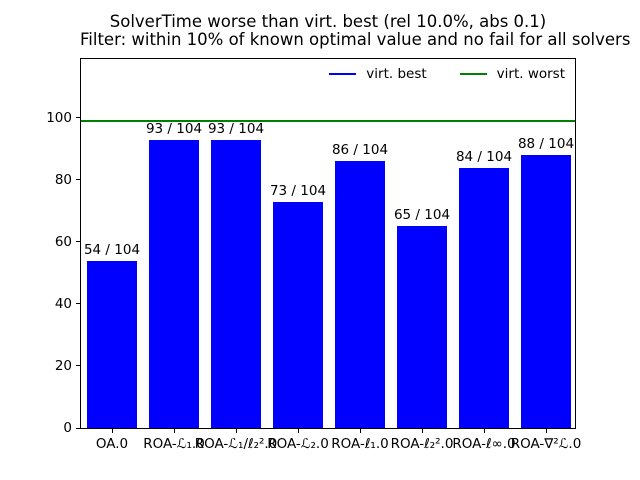 This screenshot has width=640, height=480. Describe the element at coordinates (422, 327) in the screenshot. I see `bar-ROA-ℓ₂².0` at that location.